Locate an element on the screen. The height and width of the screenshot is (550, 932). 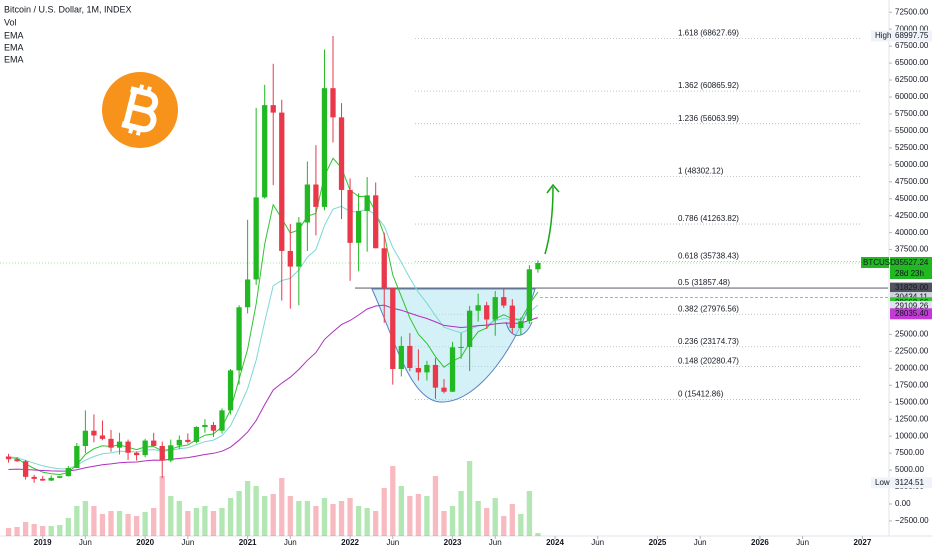
x-tick-label: 2027 is located at coordinates (862, 542).